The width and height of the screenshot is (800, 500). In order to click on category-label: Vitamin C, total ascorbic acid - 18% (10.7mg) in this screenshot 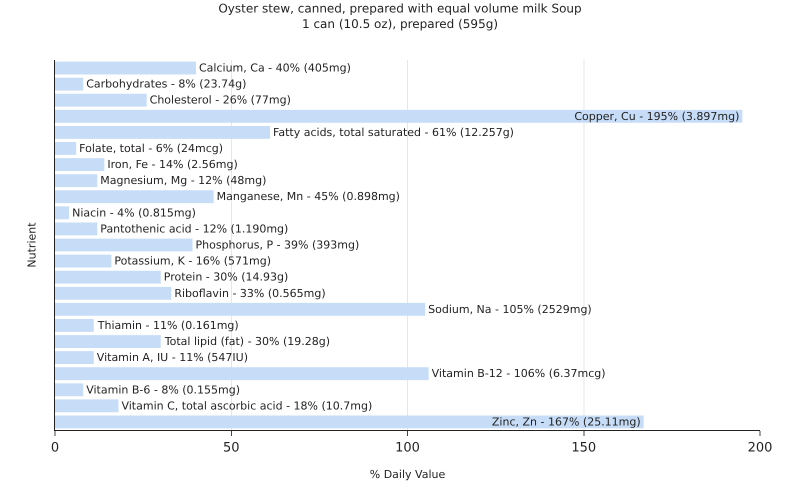, I will do `click(246, 405)`.